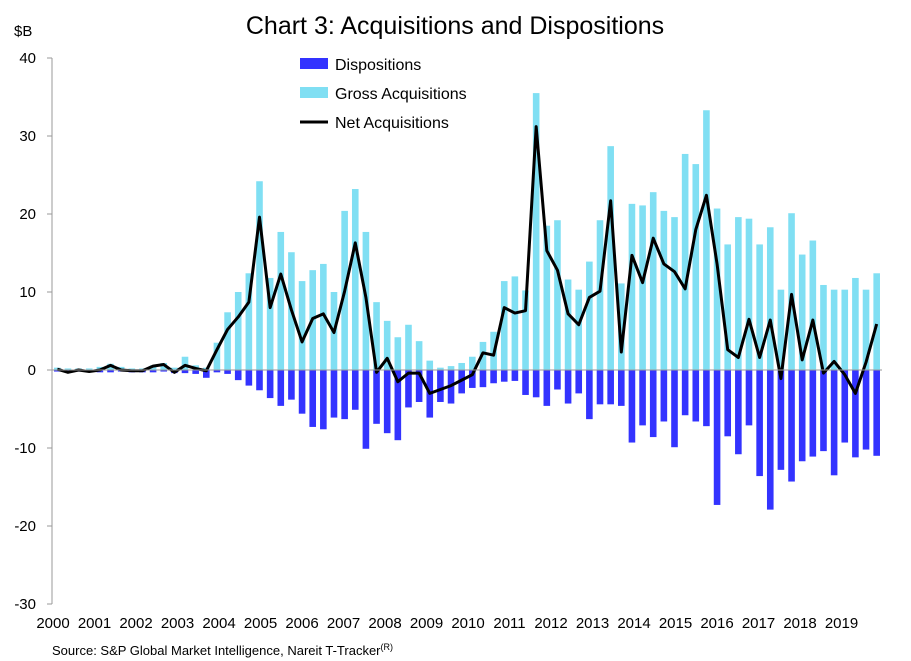  Describe the element at coordinates (455, 26) in the screenshot. I see `chart-title: Chart 3: Acquisitions and Dispositions` at that location.